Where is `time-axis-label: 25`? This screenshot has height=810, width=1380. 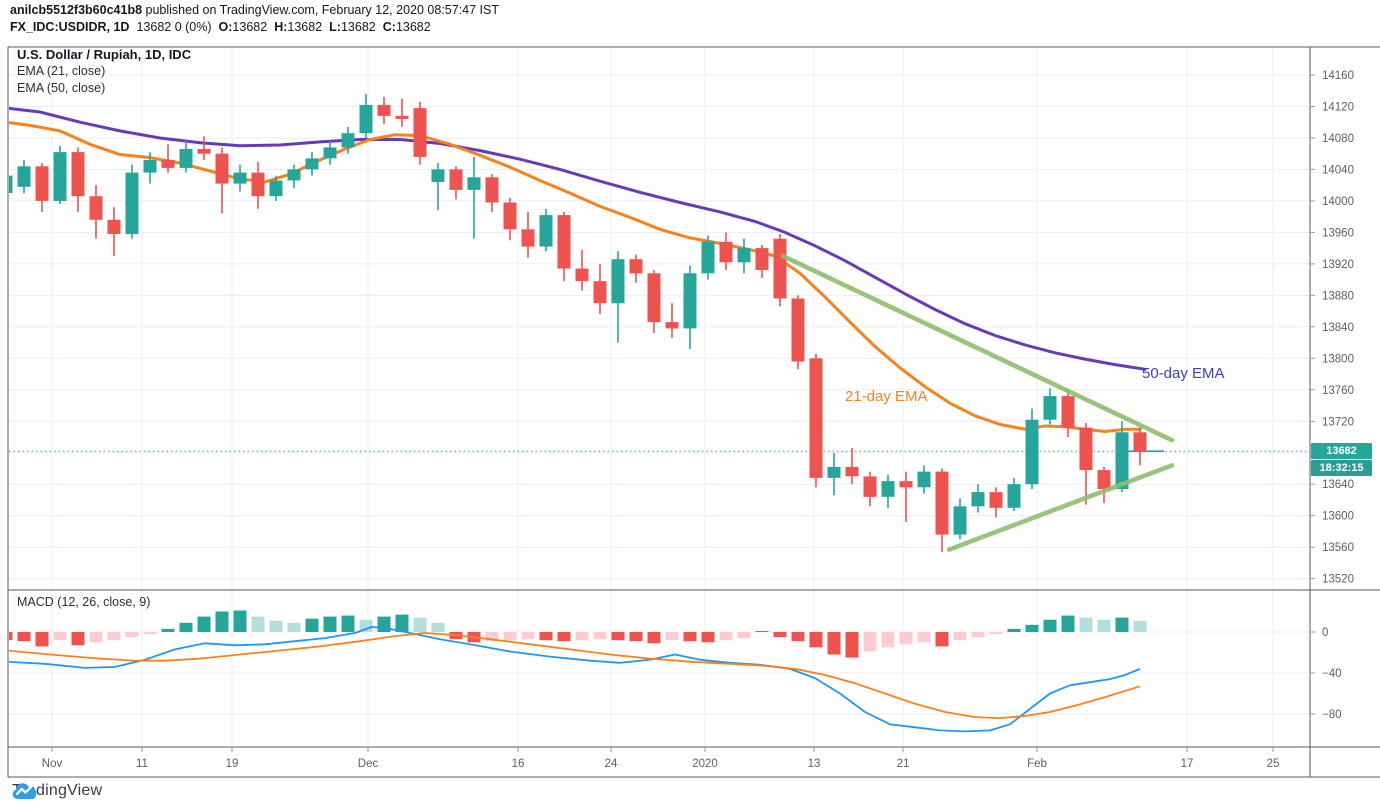 time-axis-label: 25 is located at coordinates (1273, 764).